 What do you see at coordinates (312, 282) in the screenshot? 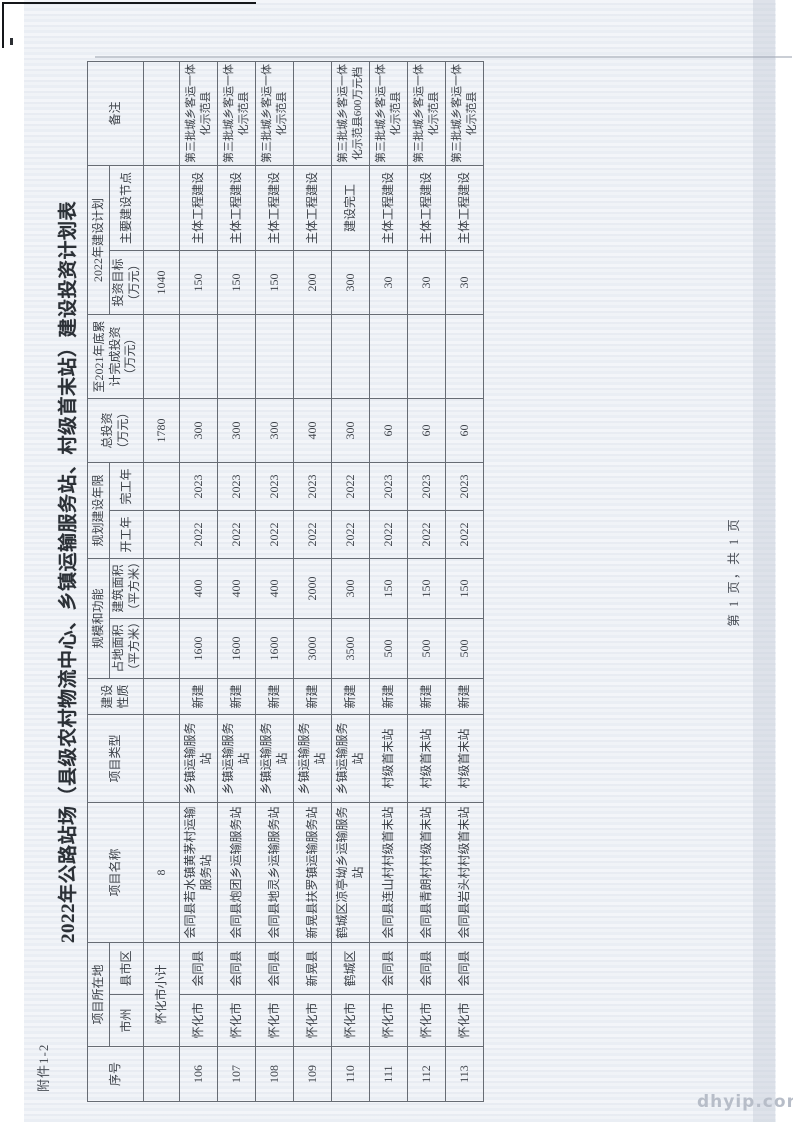
I see `cell-invest-target: 200` at bounding box center [312, 282].